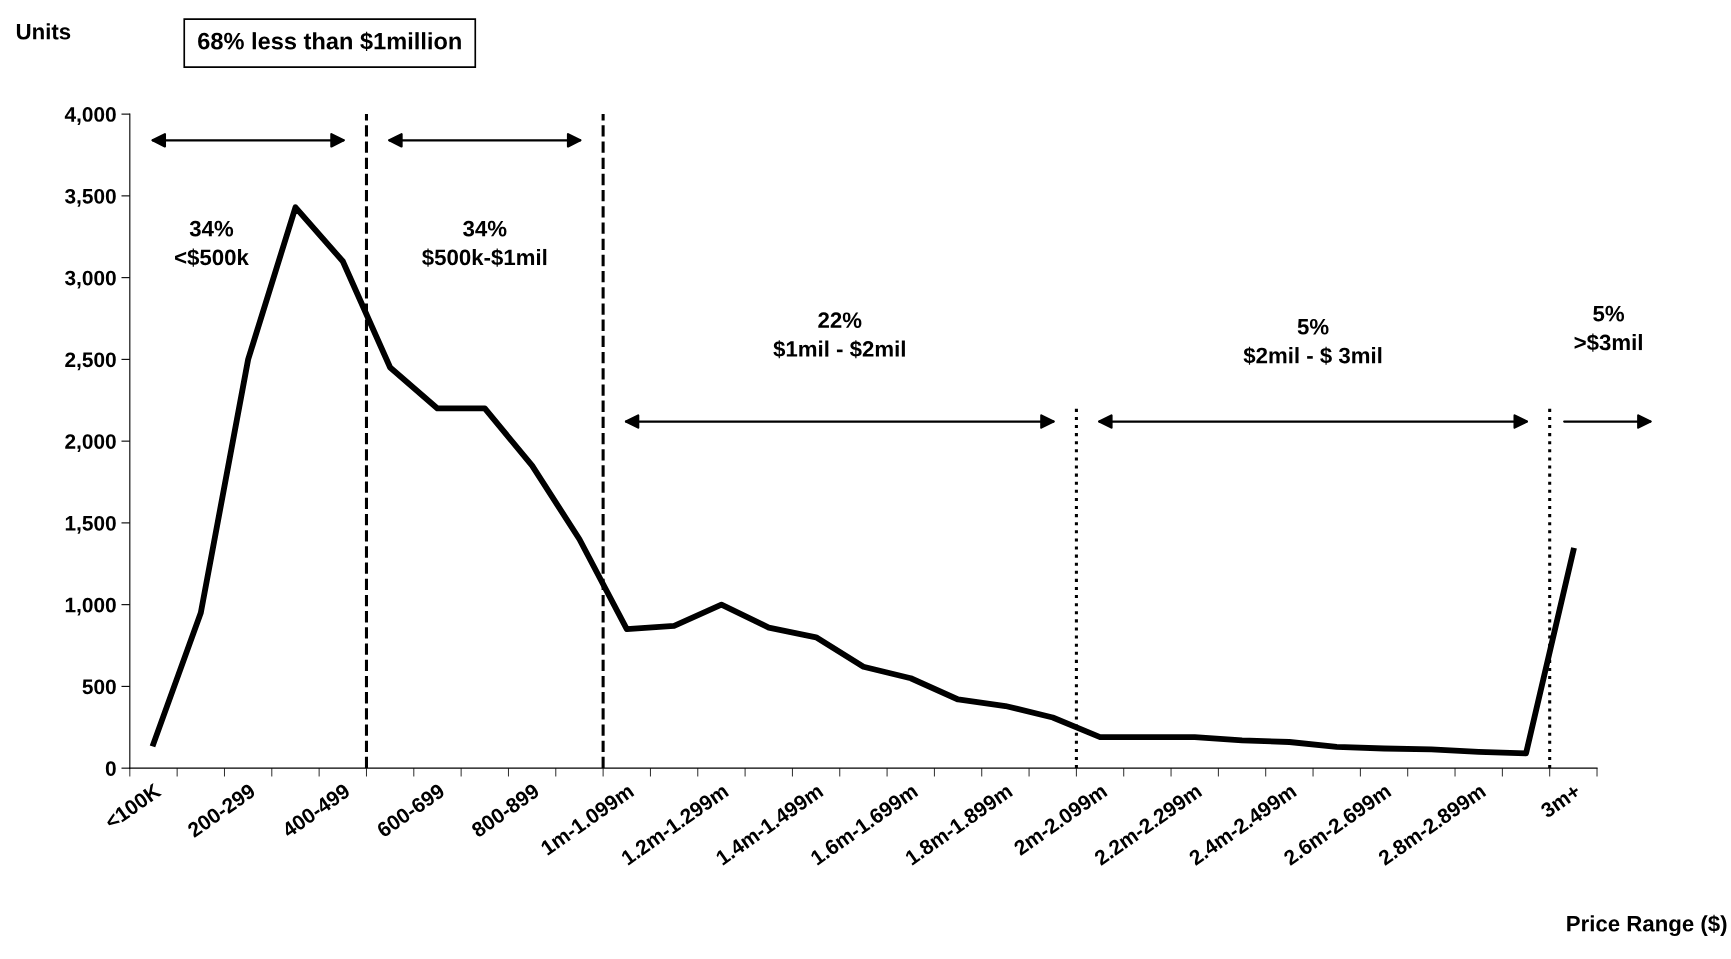  I want to click on y-tick-label: 500, so click(99, 687).